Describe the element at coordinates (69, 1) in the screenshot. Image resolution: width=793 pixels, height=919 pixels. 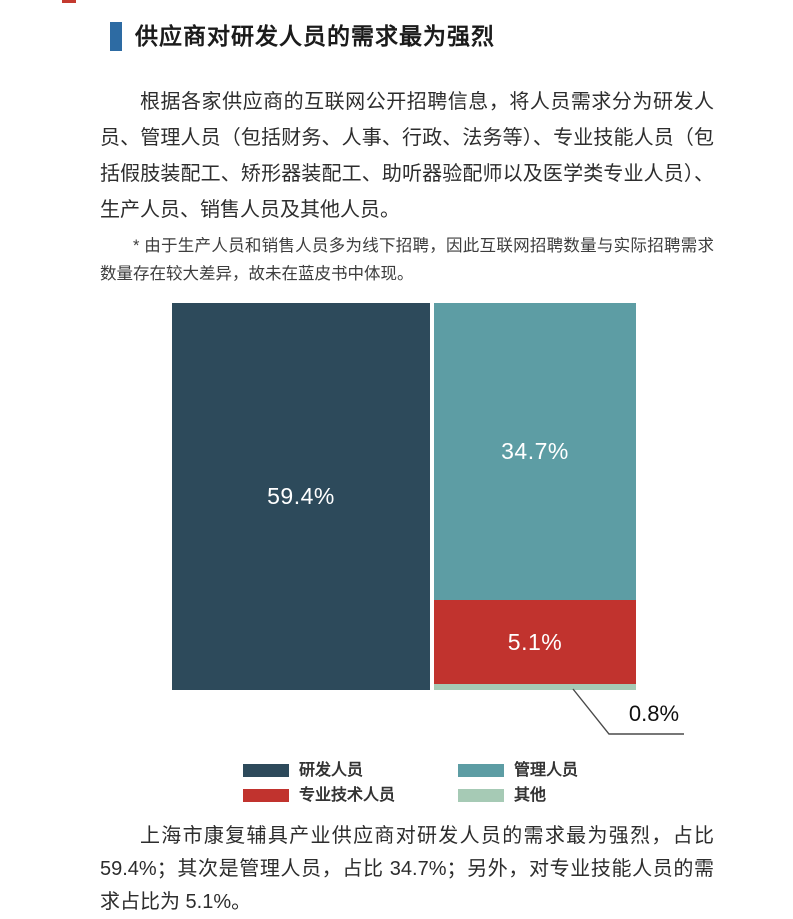
I see `page-top-marker` at that location.